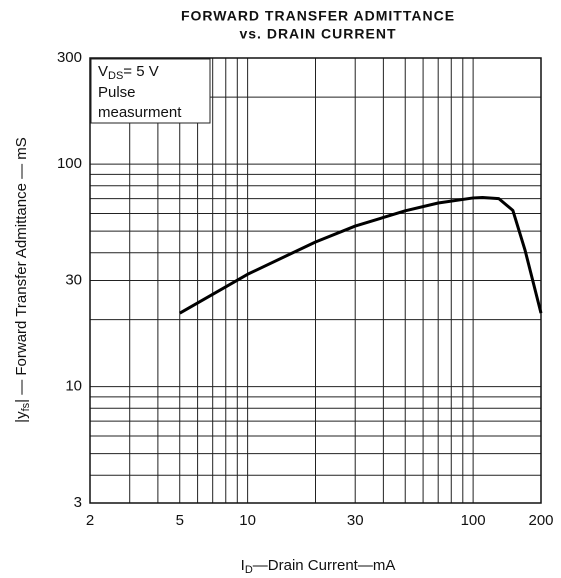 This screenshot has width=561, height=578. Describe the element at coordinates (117, 92) in the screenshot. I see `annotation: Pulse` at that location.